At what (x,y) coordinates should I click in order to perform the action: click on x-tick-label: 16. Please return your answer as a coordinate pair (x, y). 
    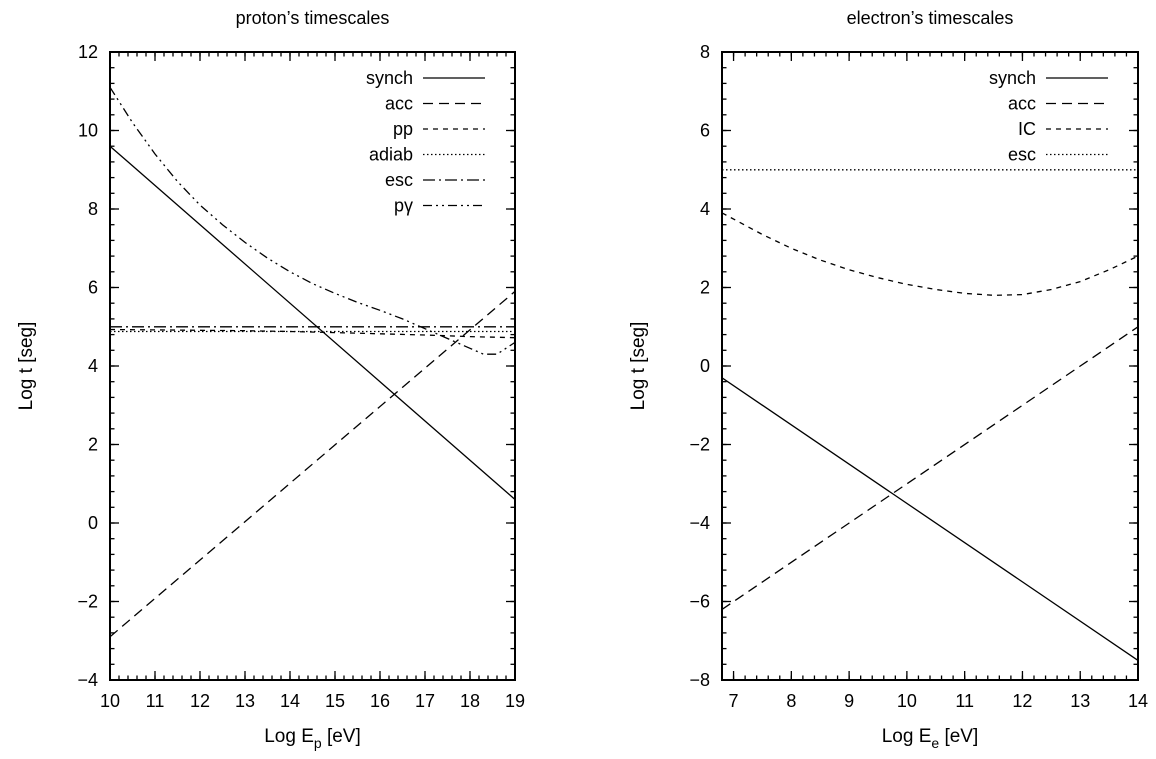
    Looking at the image, I should click on (380, 701).